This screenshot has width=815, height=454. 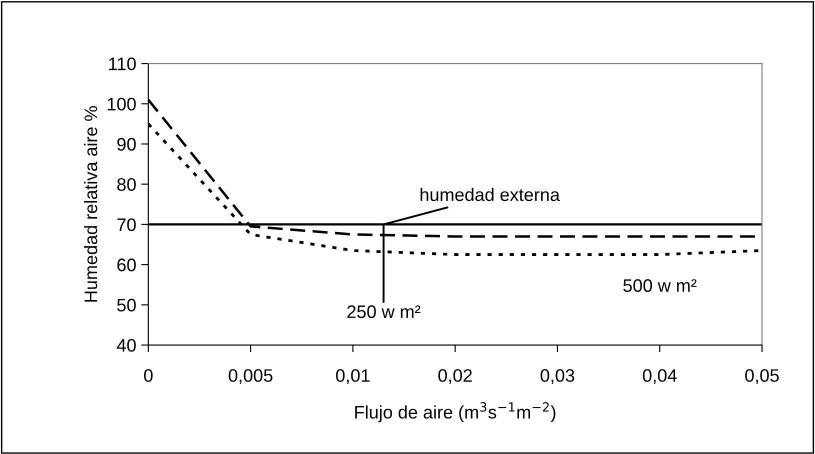 I want to click on series-label: 500 w m², so click(x=660, y=285).